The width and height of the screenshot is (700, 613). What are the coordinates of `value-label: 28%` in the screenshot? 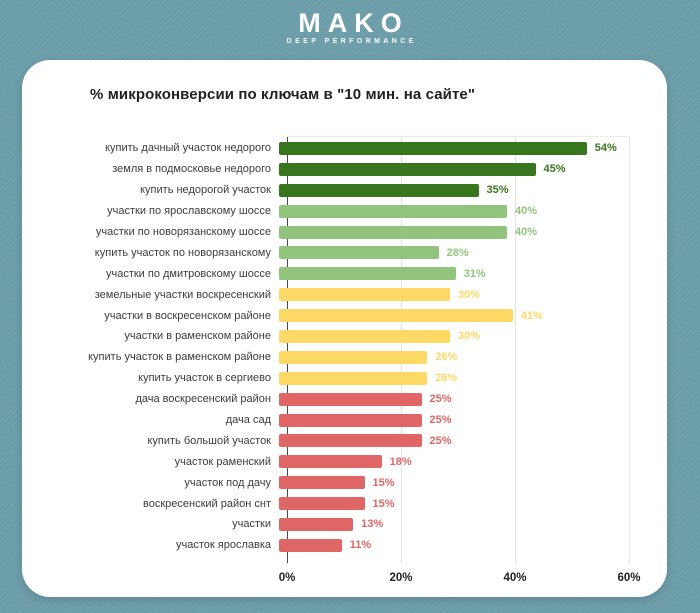 It's located at (457, 252).